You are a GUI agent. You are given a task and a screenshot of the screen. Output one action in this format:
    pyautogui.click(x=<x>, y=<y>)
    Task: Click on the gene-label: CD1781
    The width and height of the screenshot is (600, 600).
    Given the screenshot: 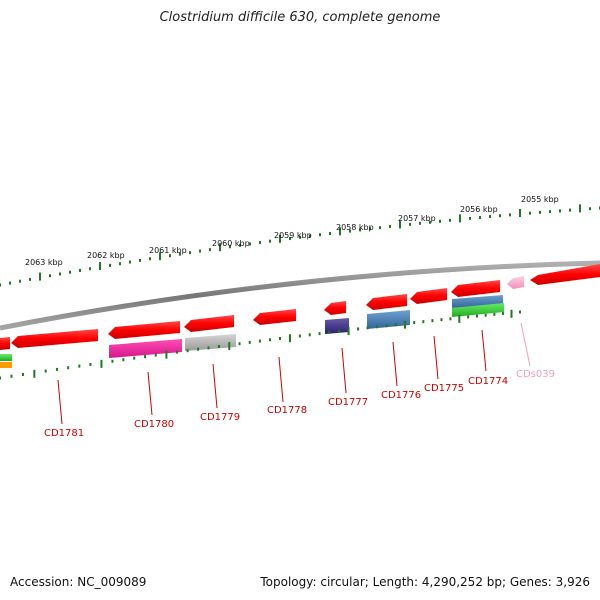 What is the action you would take?
    pyautogui.click(x=64, y=433)
    